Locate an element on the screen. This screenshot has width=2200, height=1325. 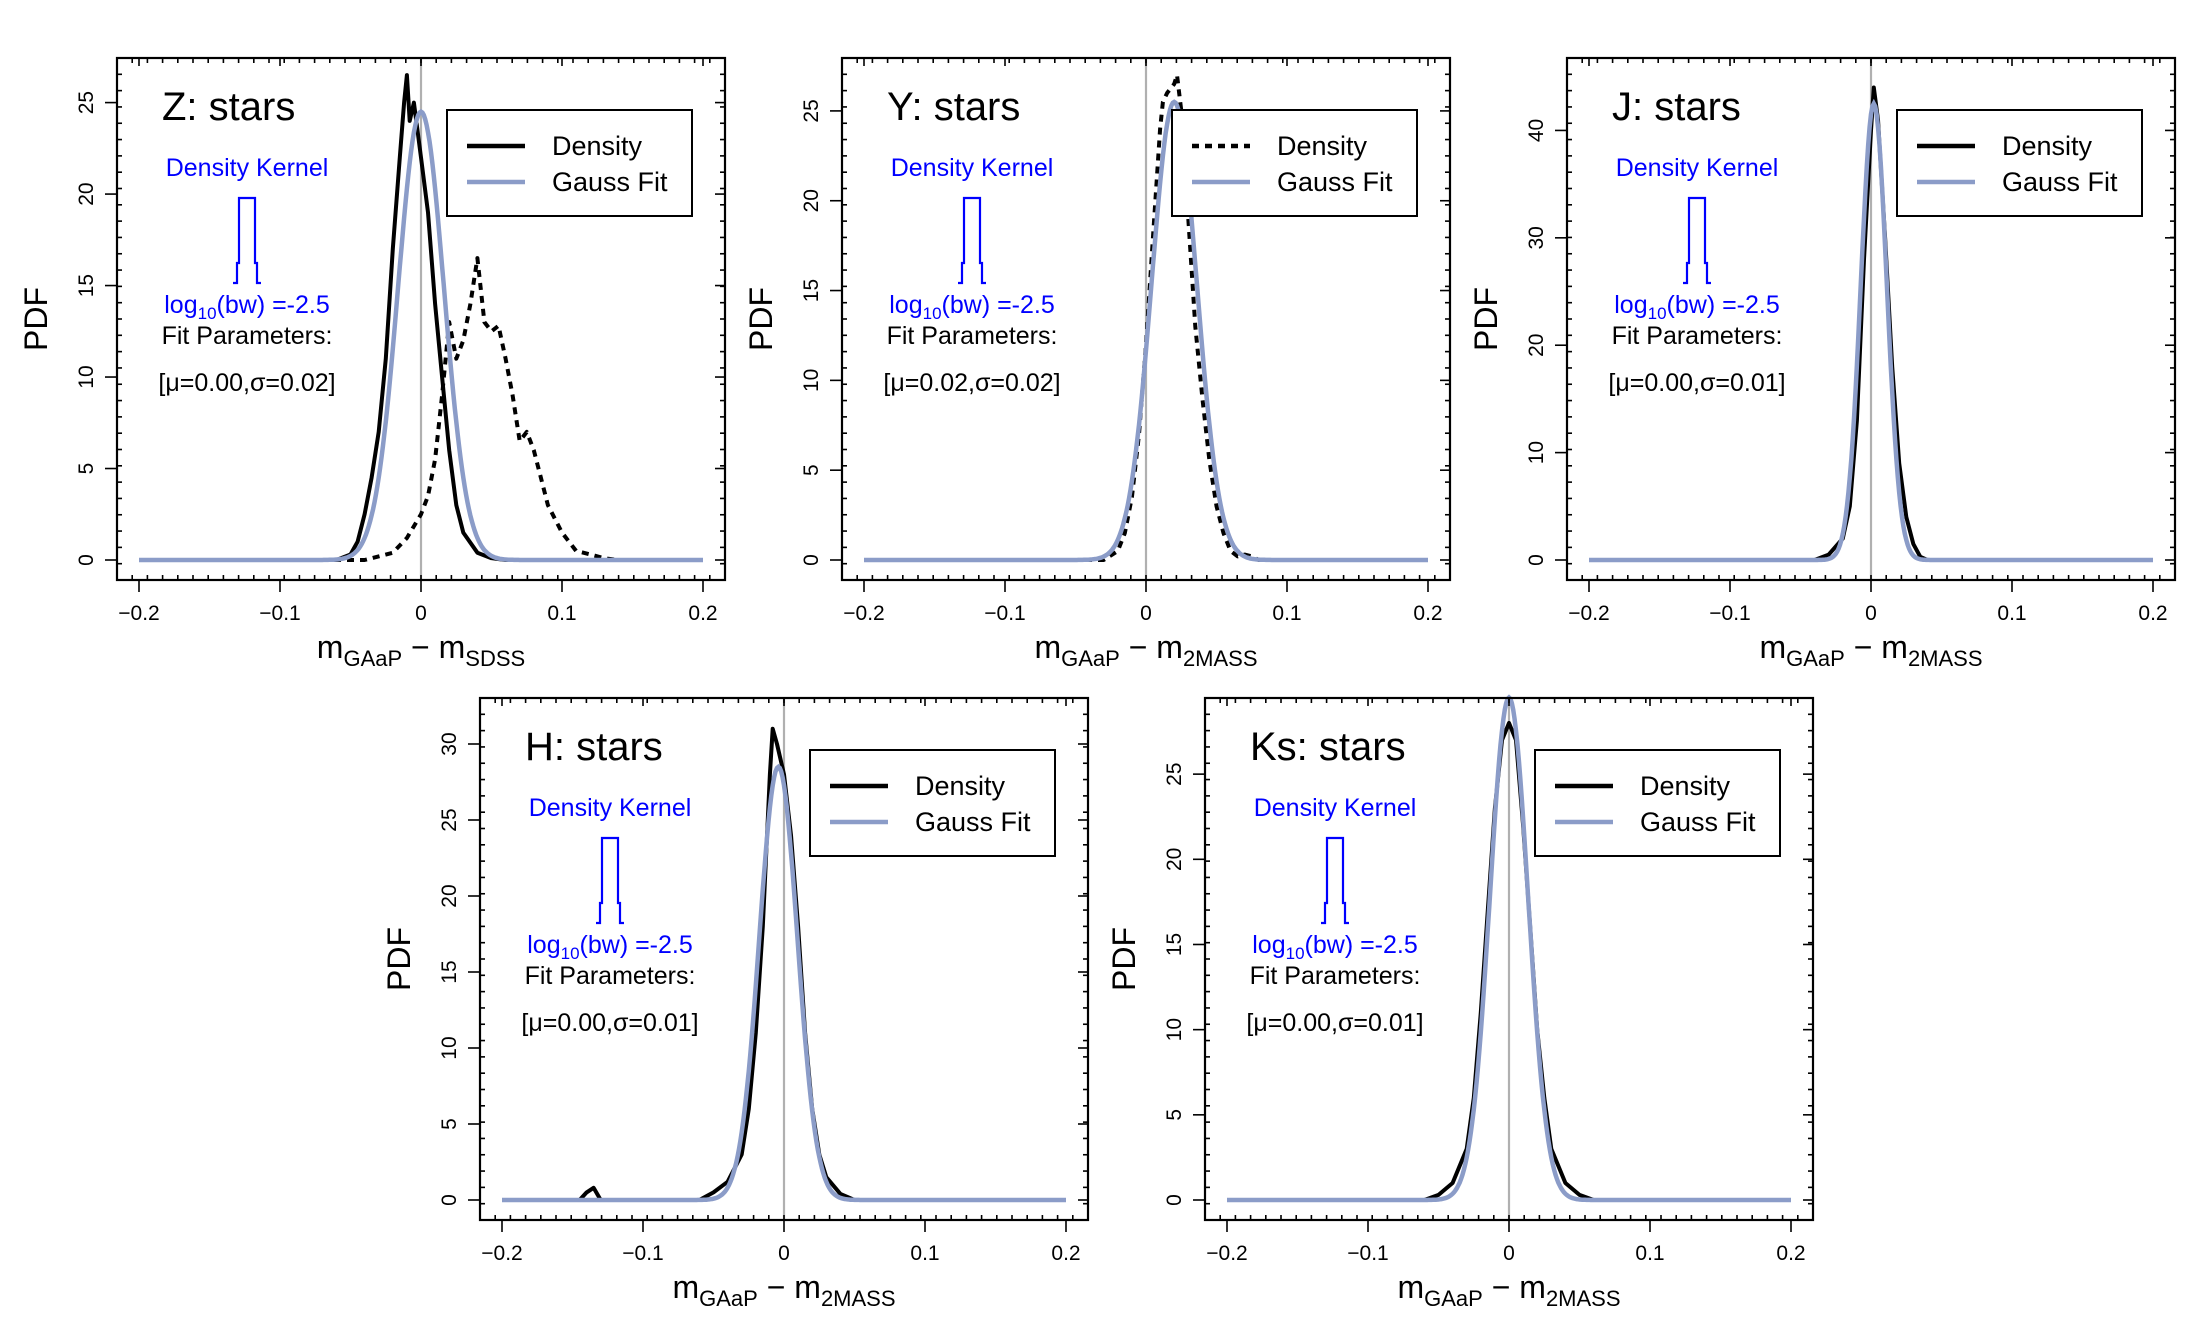
legend-box is located at coordinates (1657, 803).